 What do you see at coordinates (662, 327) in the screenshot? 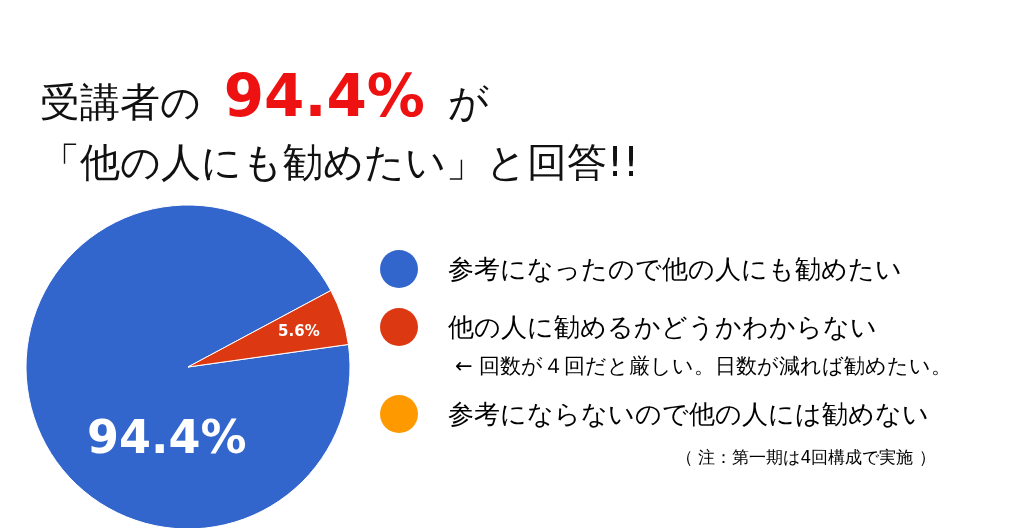
I see `legend-label: 他の人に勧めるかどうかわからない` at bounding box center [662, 327].